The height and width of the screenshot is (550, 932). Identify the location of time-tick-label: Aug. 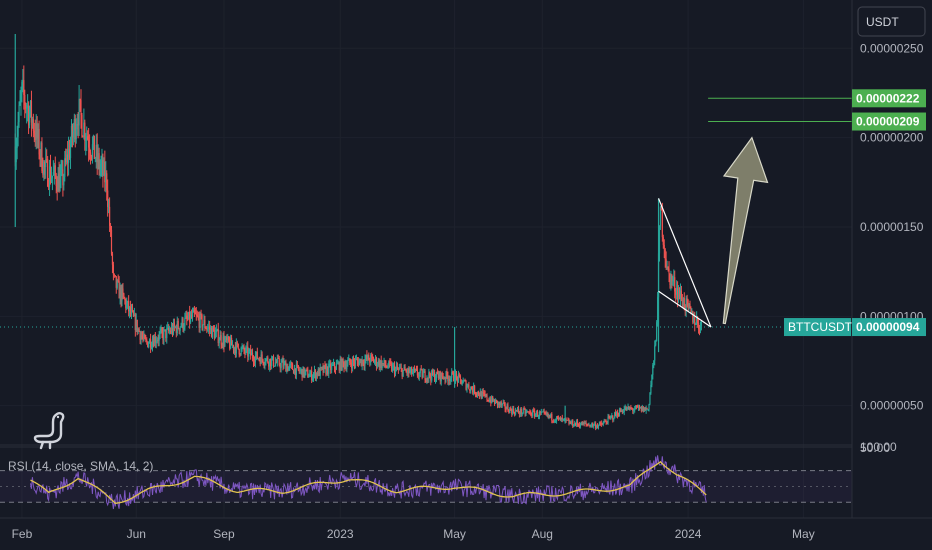
(542, 534).